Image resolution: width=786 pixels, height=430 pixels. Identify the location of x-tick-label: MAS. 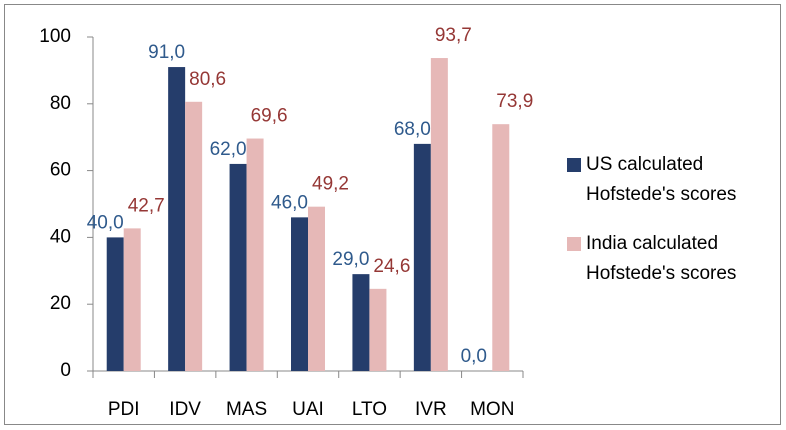
(246, 409).